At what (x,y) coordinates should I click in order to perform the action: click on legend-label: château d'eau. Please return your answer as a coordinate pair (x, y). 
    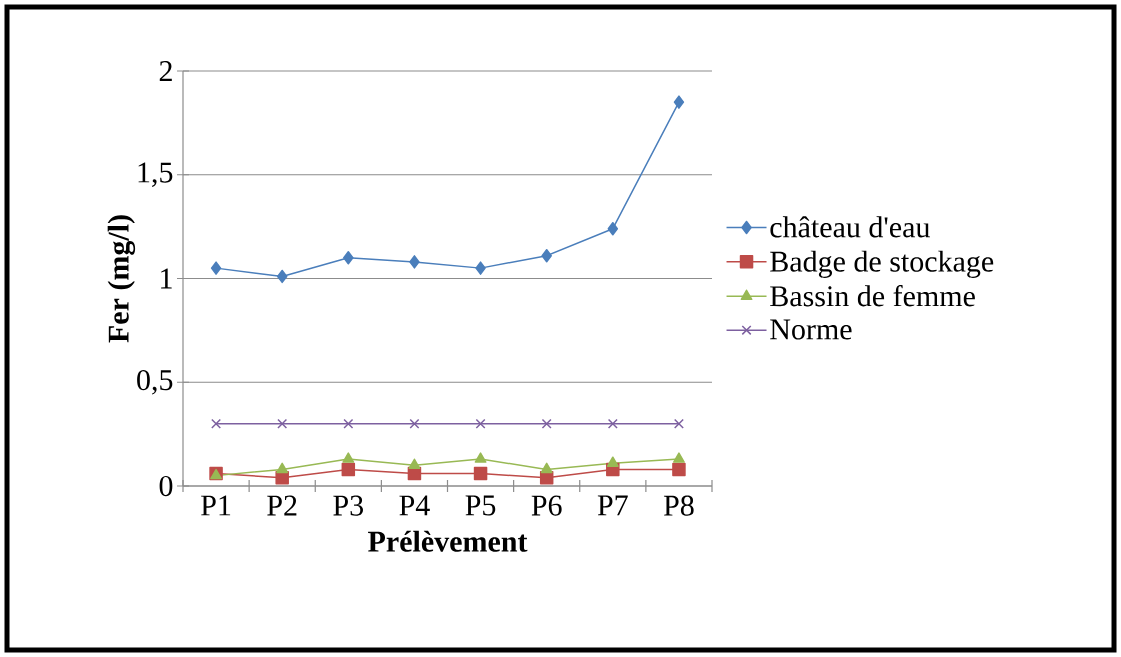
    Looking at the image, I should click on (850, 227).